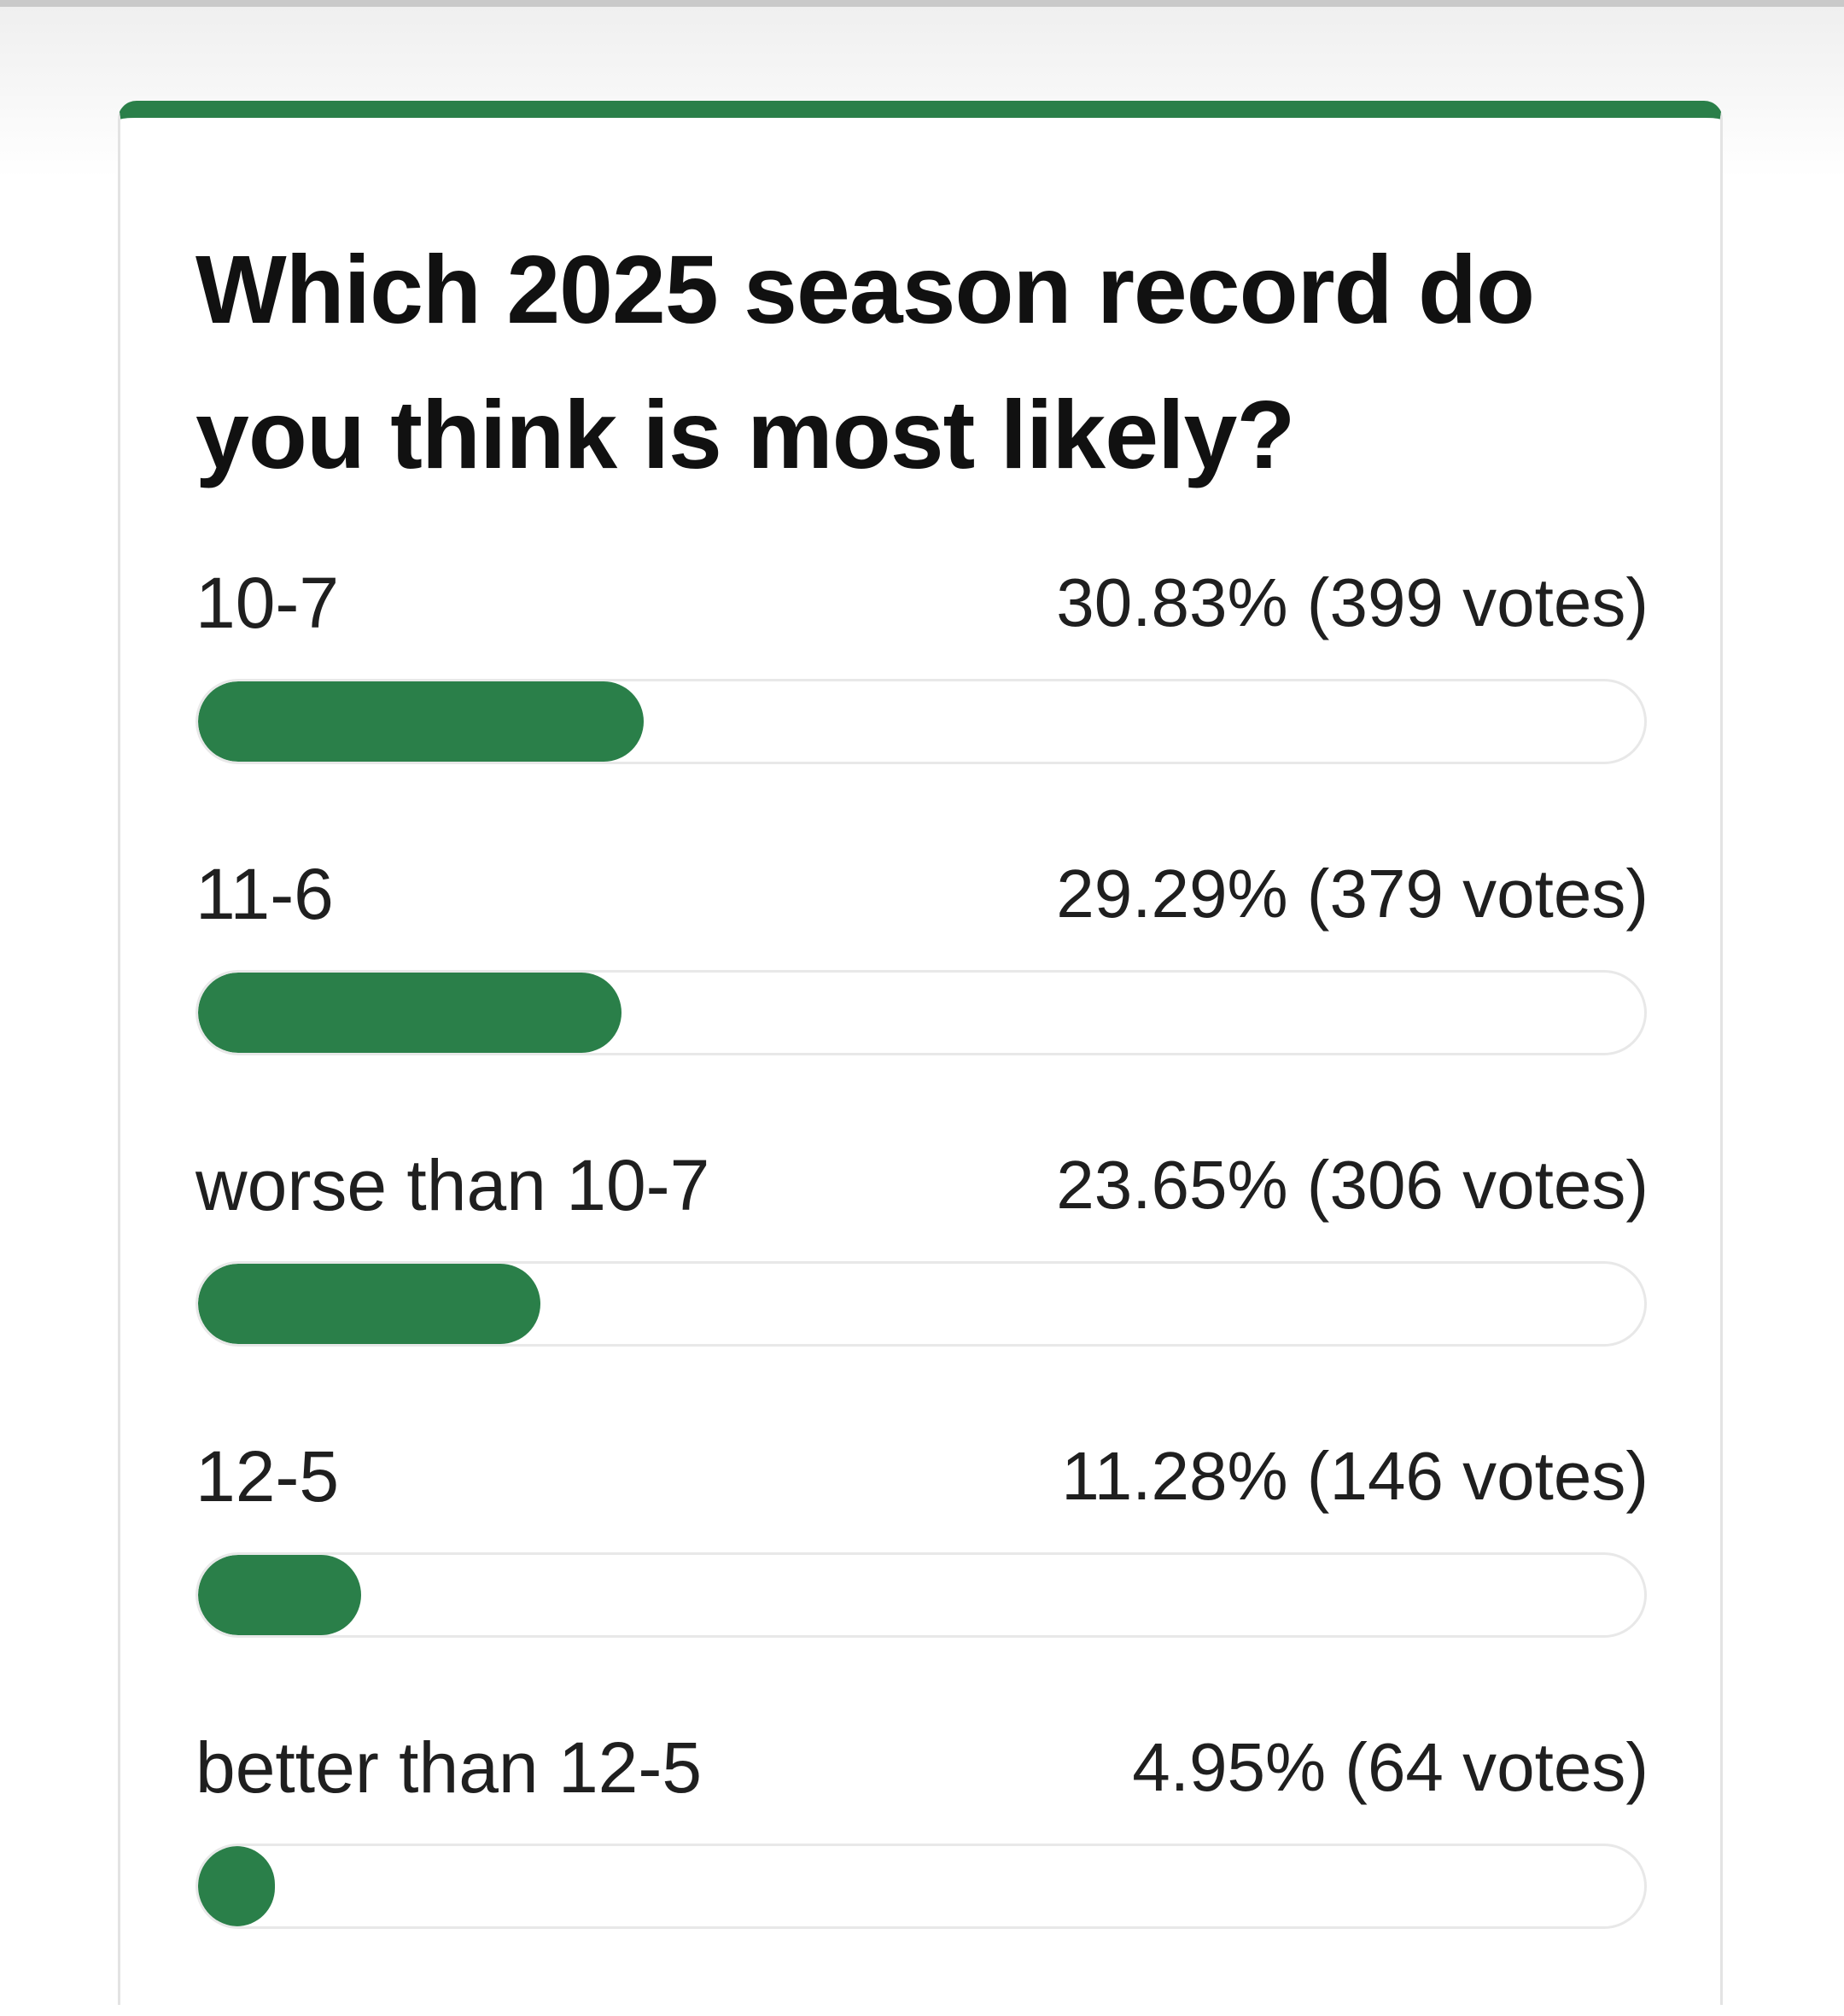  Describe the element at coordinates (1352, 1185) in the screenshot. I see `poll-option-result: 23.65% (306 votes)` at that location.